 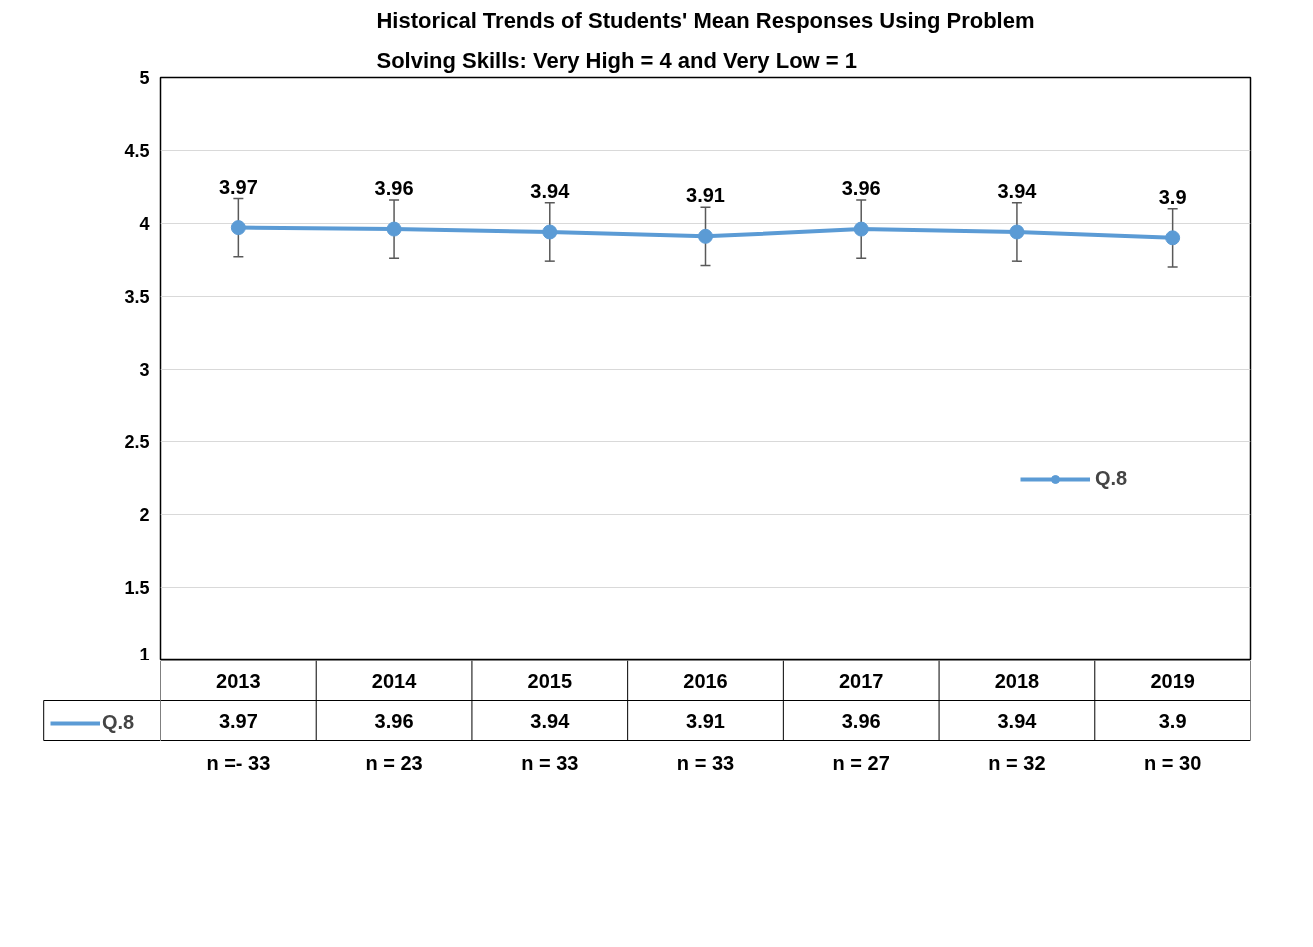 What do you see at coordinates (705, 40) in the screenshot?
I see `chart-title: Historical Trends of Students' Mean Responses Using Problem Solving Skills: Very High = 4 and Very Low = 1` at bounding box center [705, 40].